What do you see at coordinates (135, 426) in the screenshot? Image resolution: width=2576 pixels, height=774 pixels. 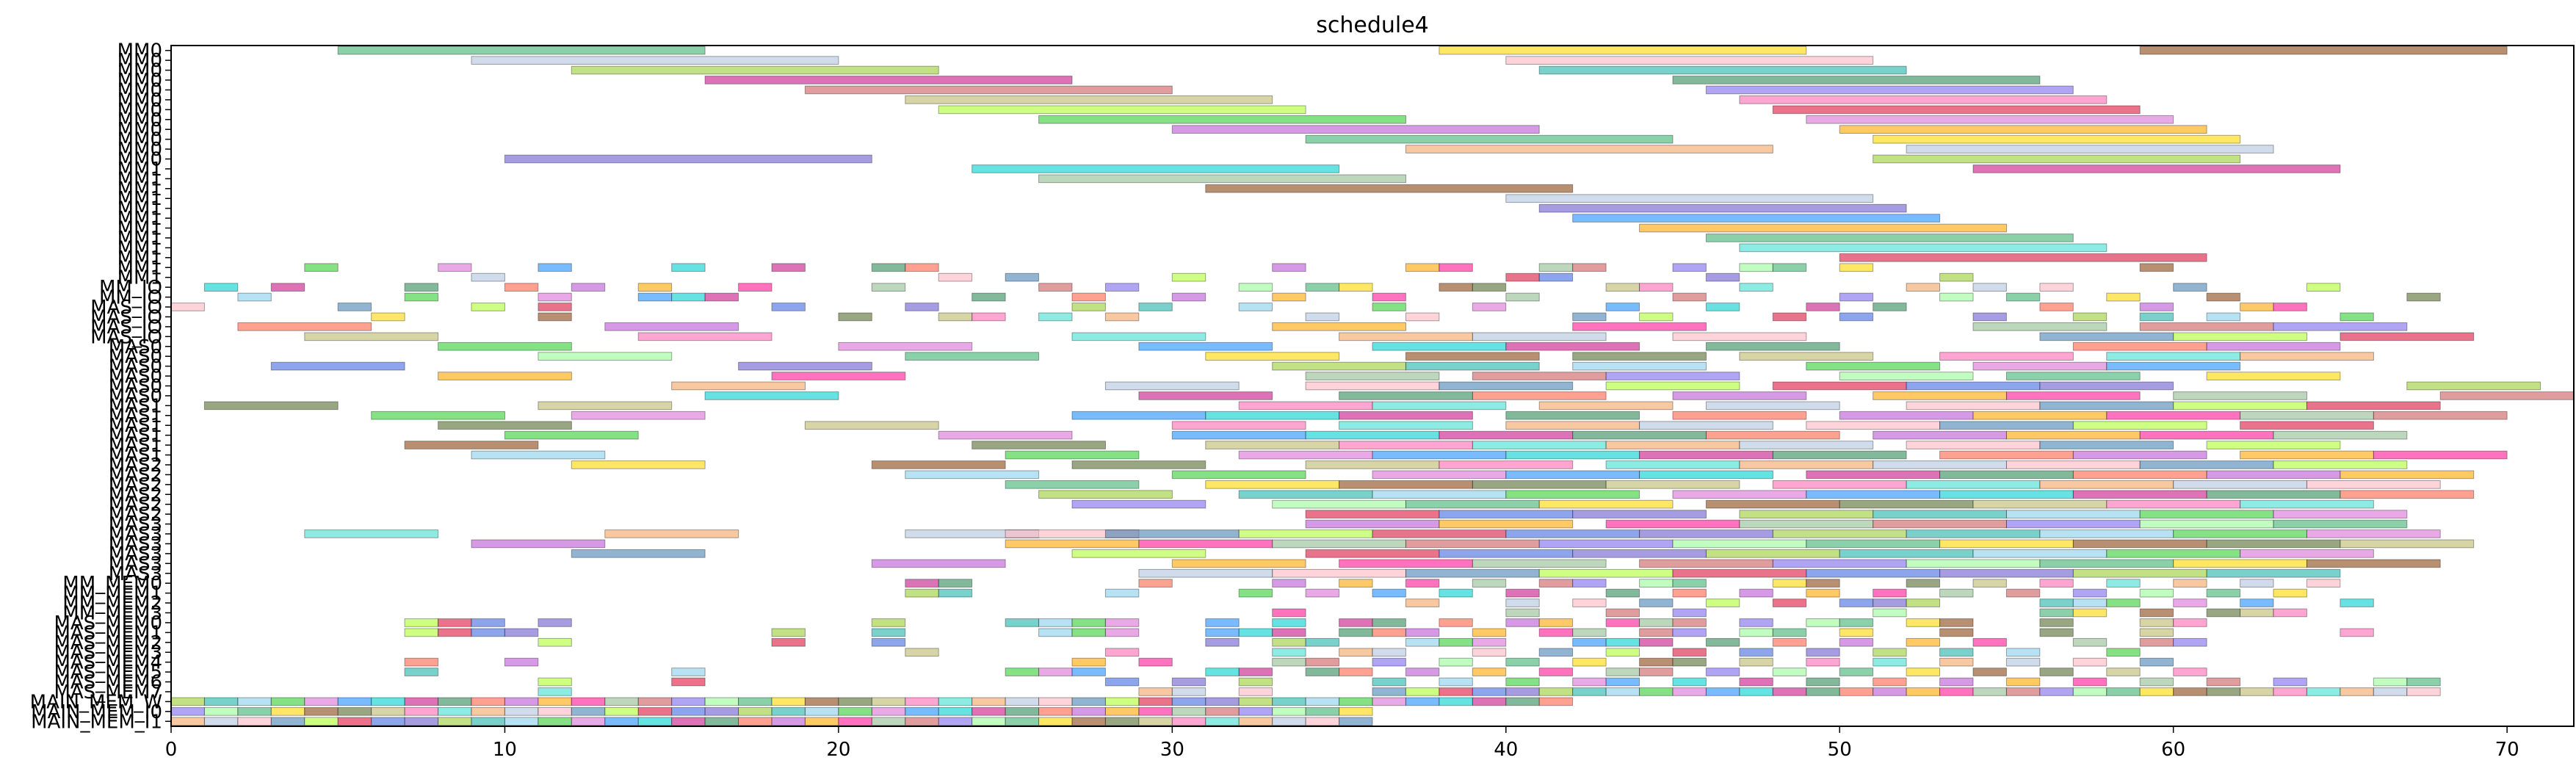 I see `lane-label: MAS1` at bounding box center [135, 426].